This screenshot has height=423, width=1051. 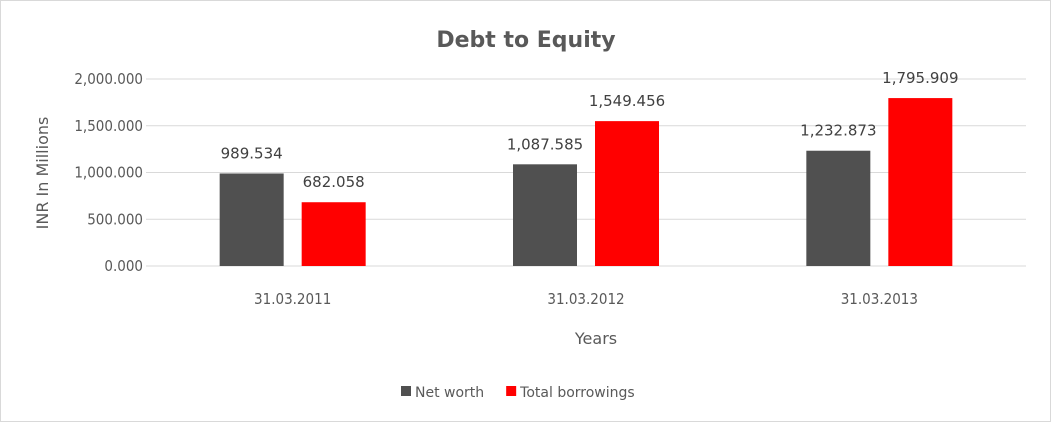 I want to click on legend-label: Total borrowings, so click(x=577, y=393).